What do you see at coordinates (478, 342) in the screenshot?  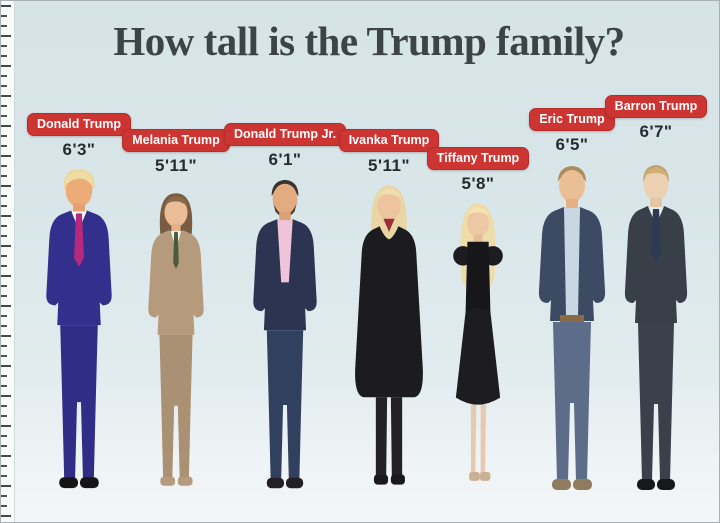 I see `figure-tiffany-trump` at bounding box center [478, 342].